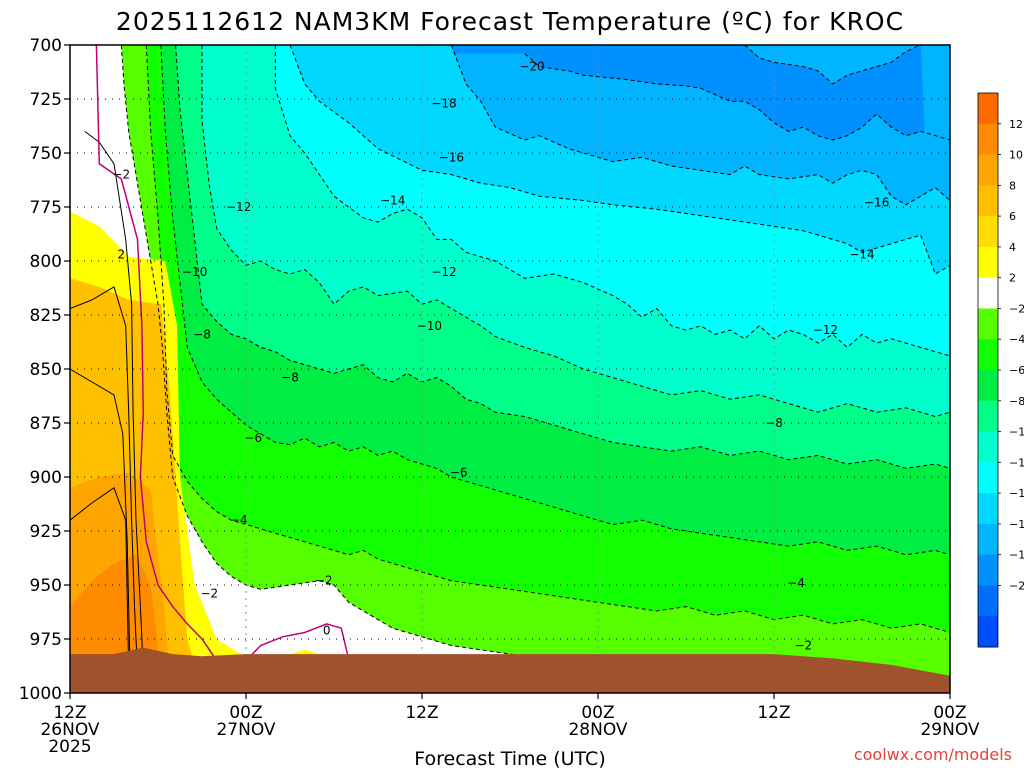 The image size is (1024, 768). What do you see at coordinates (46, 262) in the screenshot?
I see `y-tick-label: 800` at bounding box center [46, 262].